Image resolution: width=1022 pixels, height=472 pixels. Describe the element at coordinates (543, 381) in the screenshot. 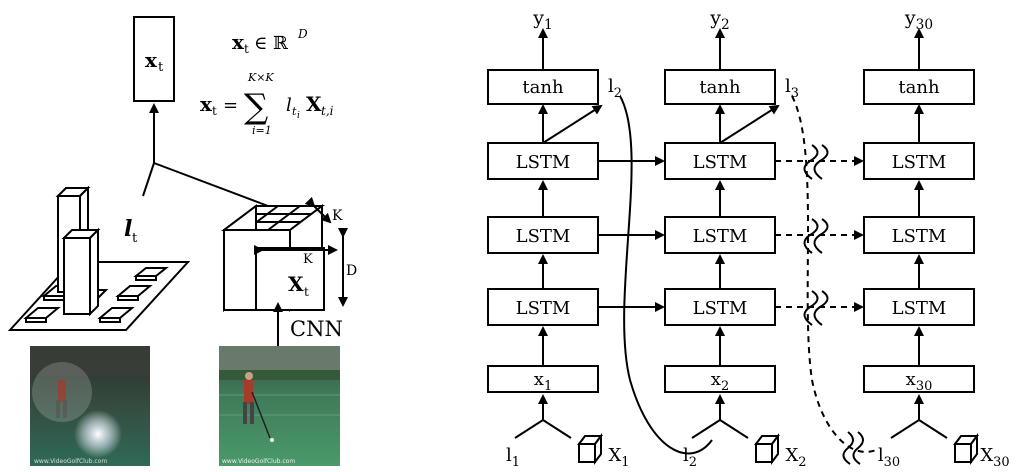

I see `input-x-label: x1` at that location.